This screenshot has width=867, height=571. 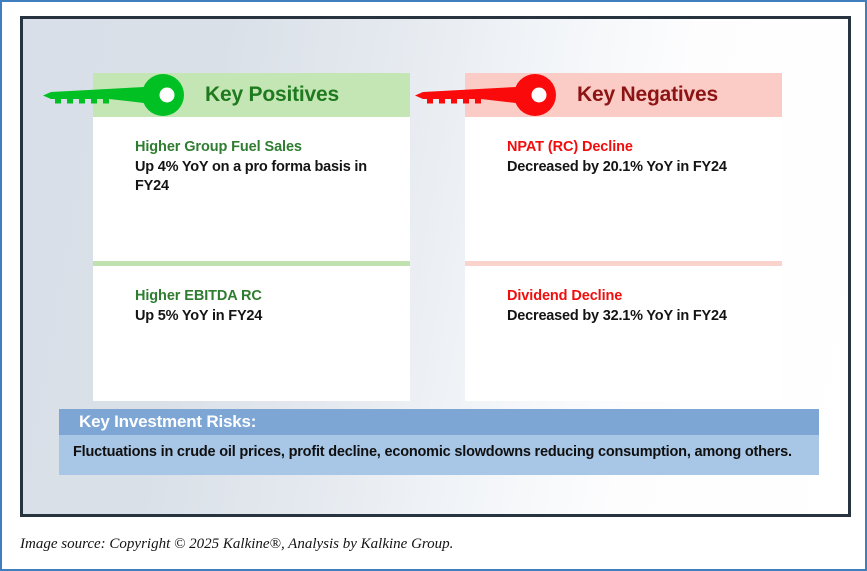 I want to click on key-positives-header: Key Positives, so click(x=226, y=95).